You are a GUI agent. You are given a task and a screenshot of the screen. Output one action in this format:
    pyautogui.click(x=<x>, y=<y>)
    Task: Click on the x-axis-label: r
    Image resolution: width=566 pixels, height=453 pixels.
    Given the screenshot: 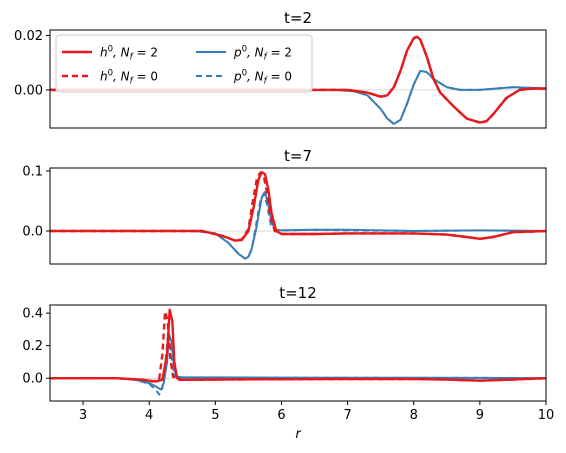 What is the action you would take?
    pyautogui.click(x=298, y=434)
    